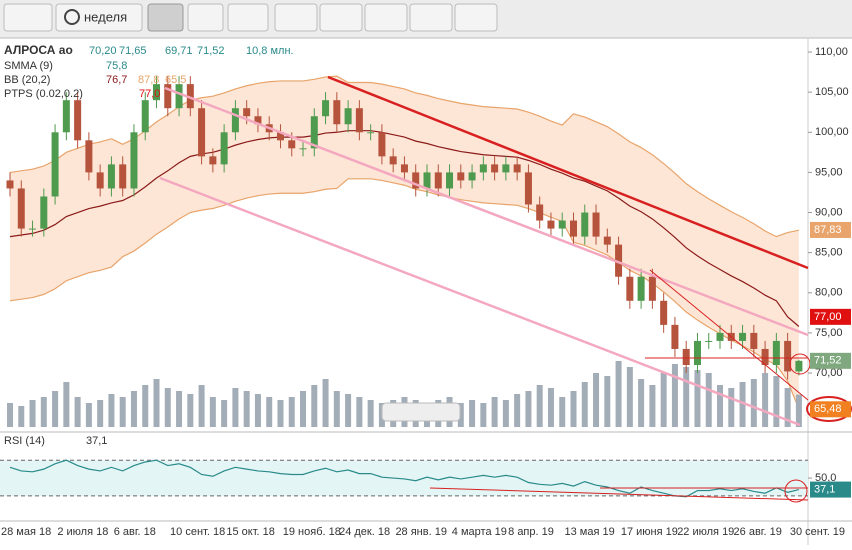  I want to click on period-label: неделя, so click(105, 16).